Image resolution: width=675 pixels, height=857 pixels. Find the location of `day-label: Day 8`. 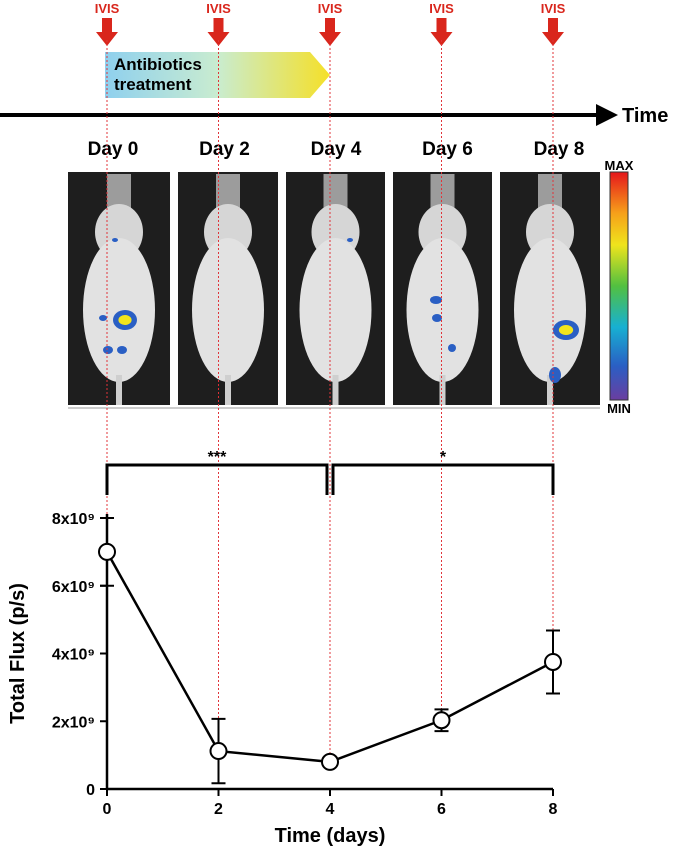

day-label: Day 8 is located at coordinates (559, 149).